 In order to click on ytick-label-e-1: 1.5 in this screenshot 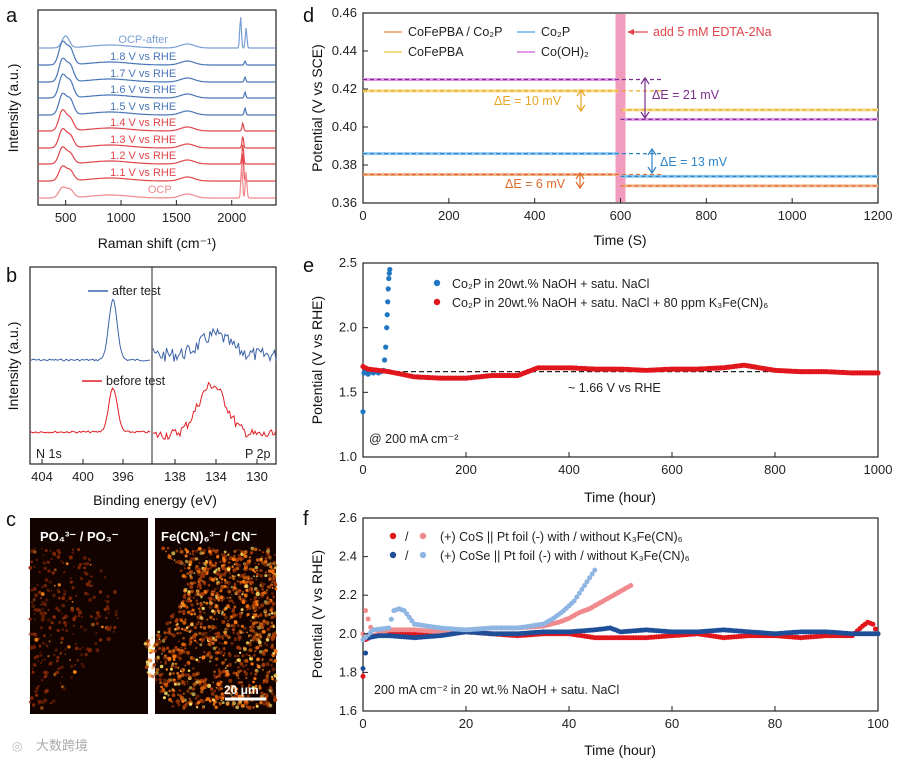, I will do `click(348, 391)`.